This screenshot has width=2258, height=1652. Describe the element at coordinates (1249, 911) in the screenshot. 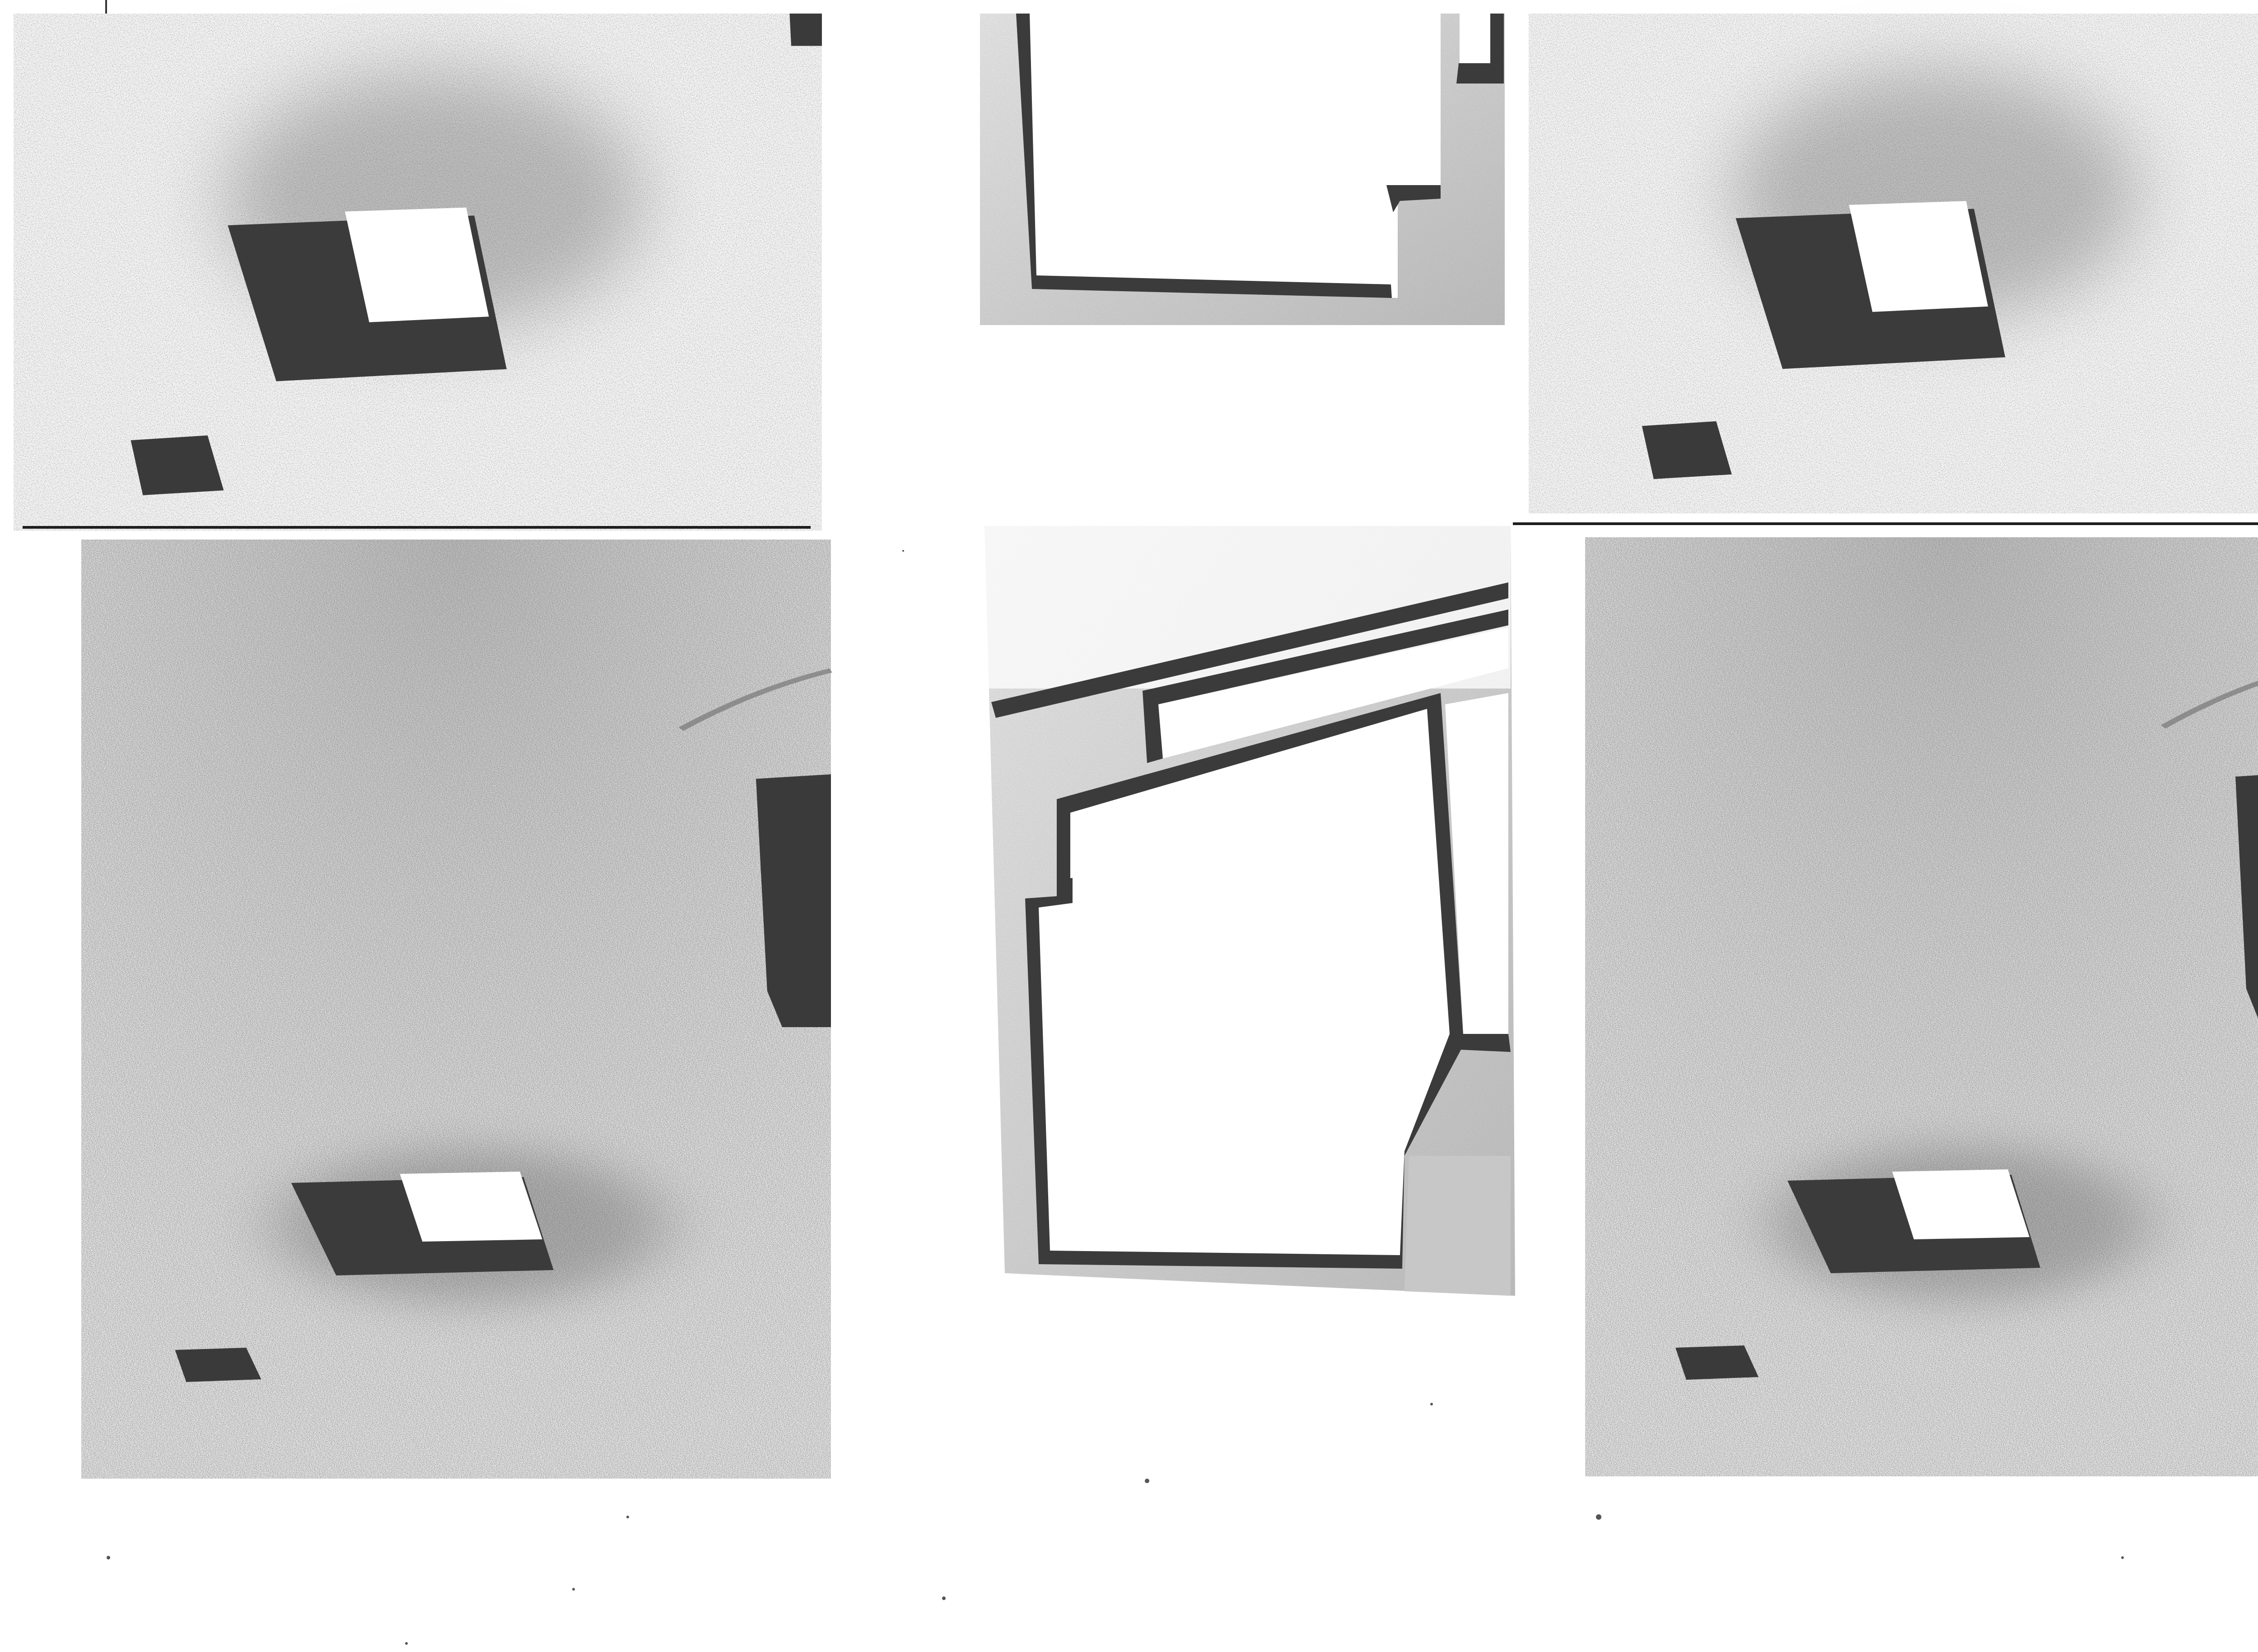

I see `photo-bottom-center` at that location.